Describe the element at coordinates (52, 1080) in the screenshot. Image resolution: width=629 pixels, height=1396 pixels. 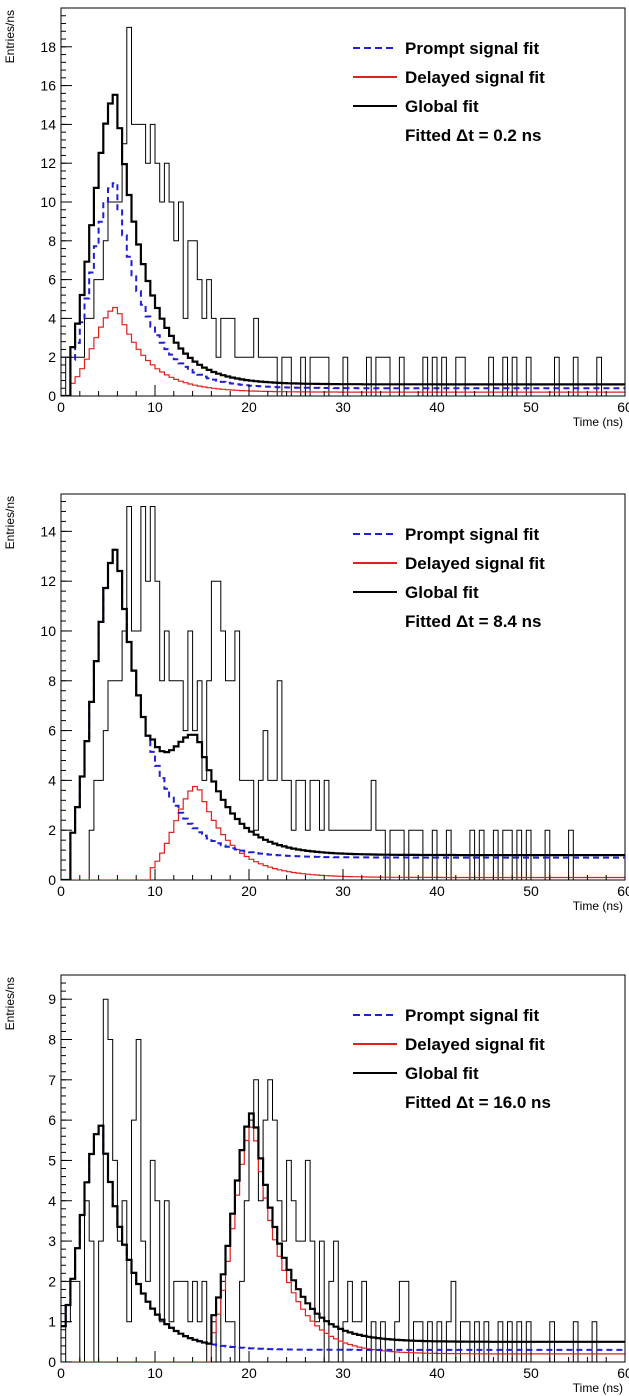
I see `y-tick-label: 7` at that location.